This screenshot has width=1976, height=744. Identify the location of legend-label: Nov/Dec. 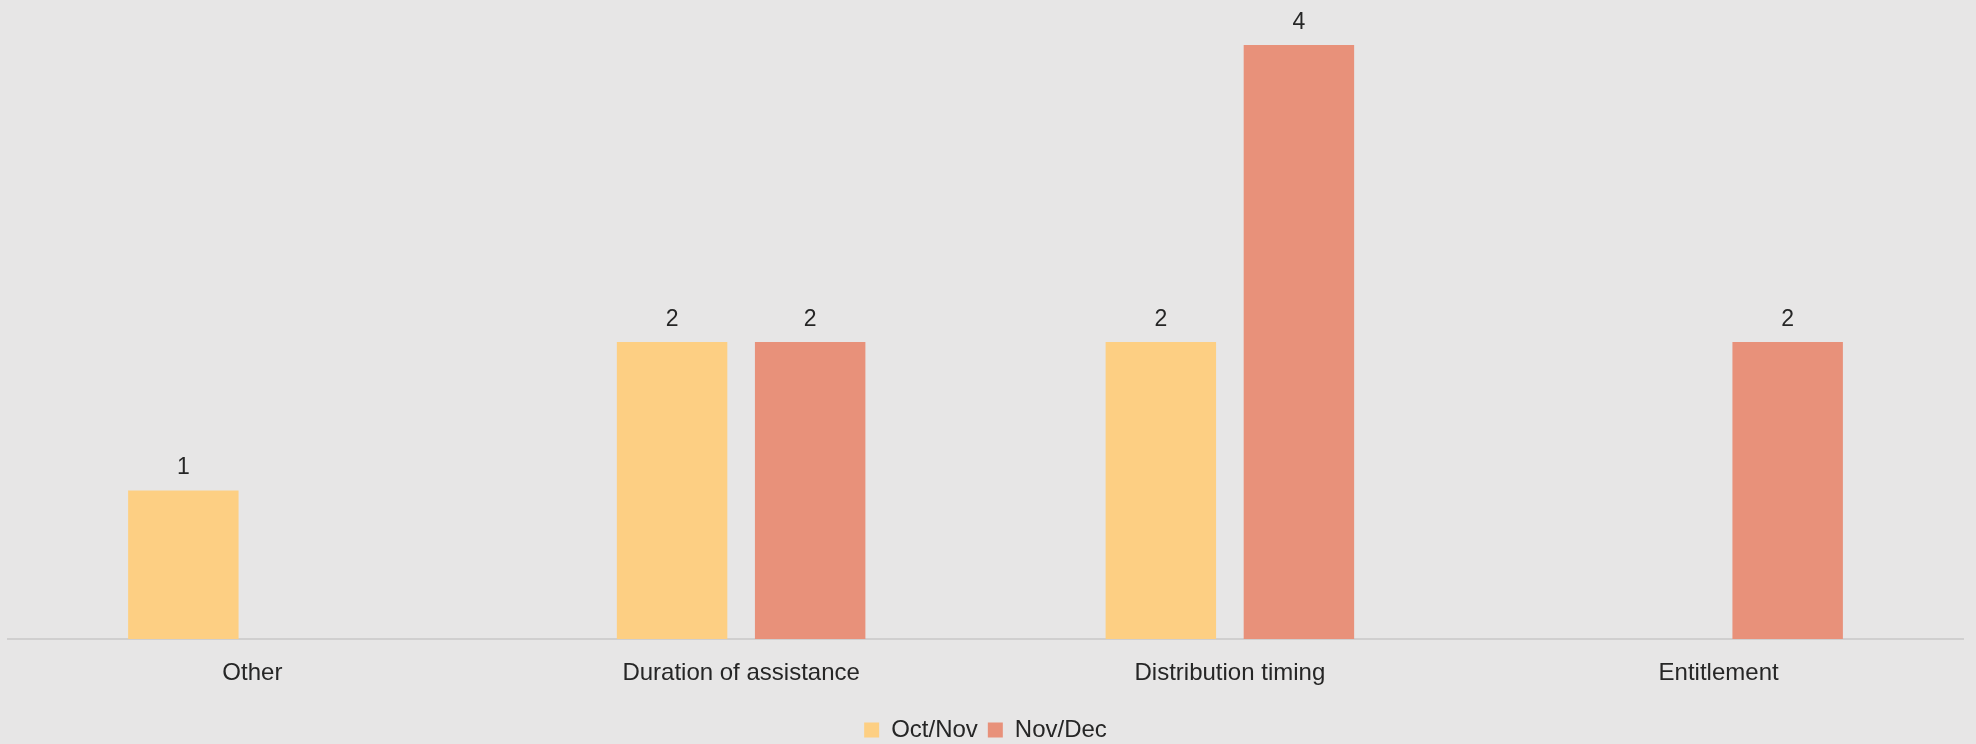
(1060, 728).